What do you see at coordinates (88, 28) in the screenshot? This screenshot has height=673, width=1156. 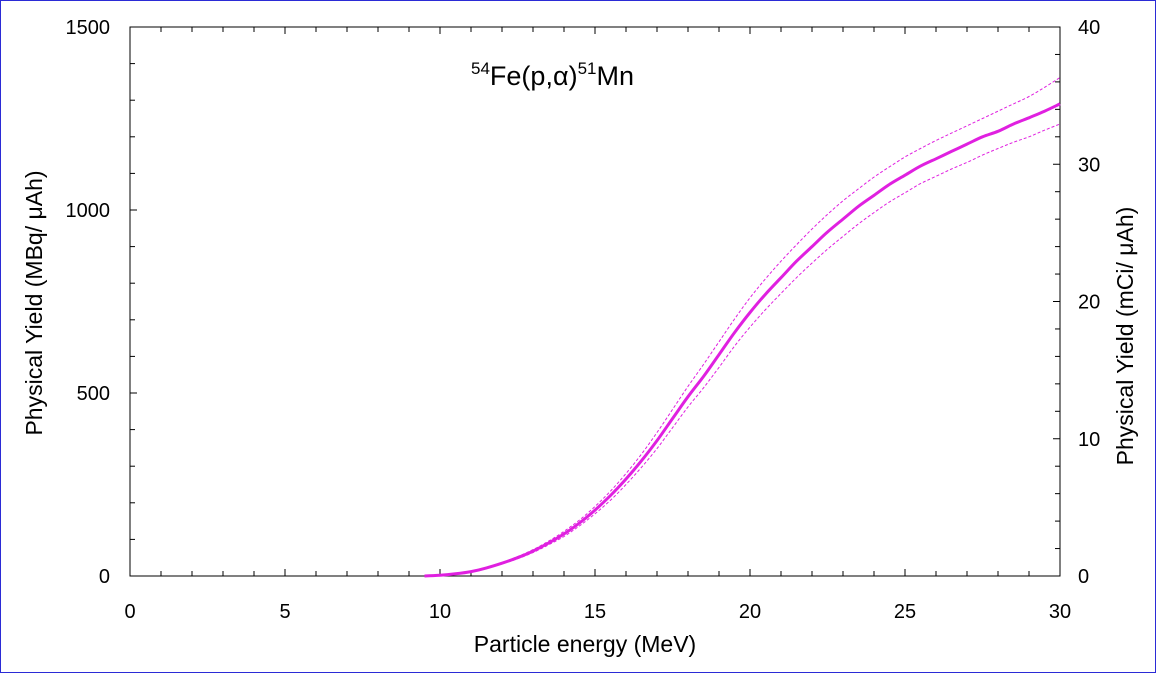 I see `y-tick-label: 1500` at bounding box center [88, 28].